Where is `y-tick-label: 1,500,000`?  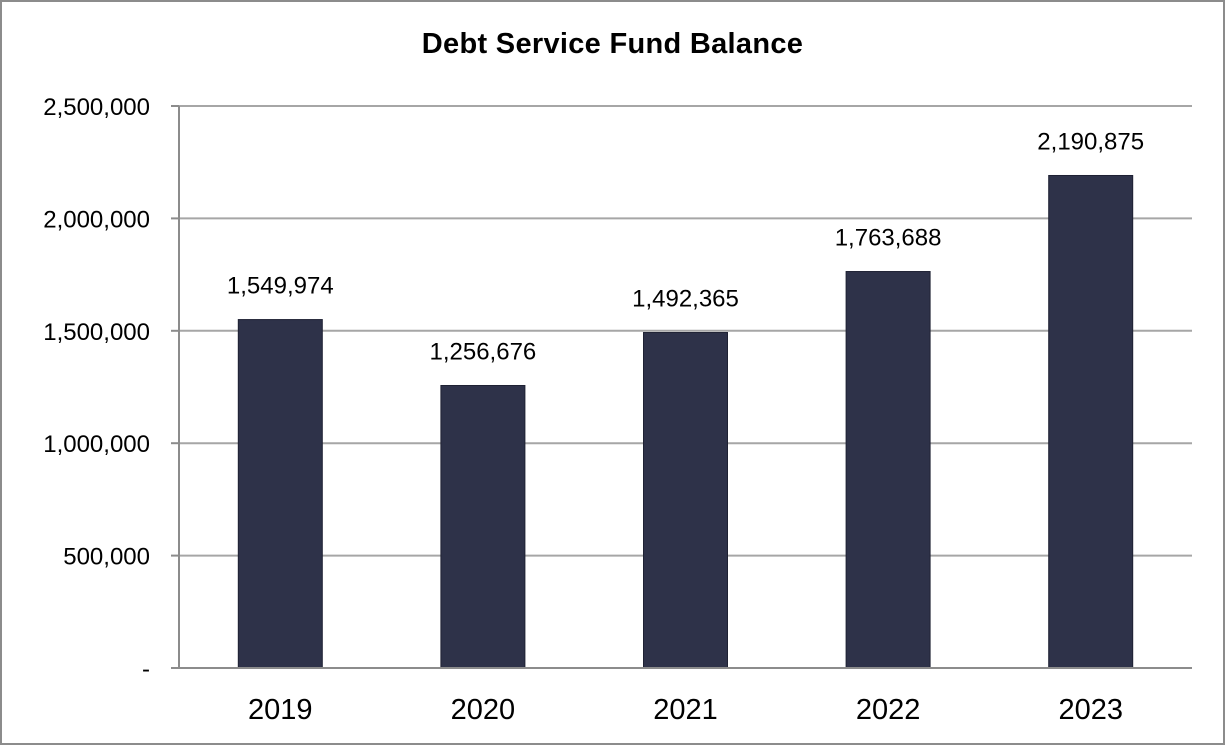 y-tick-label: 1,500,000 is located at coordinates (96, 332).